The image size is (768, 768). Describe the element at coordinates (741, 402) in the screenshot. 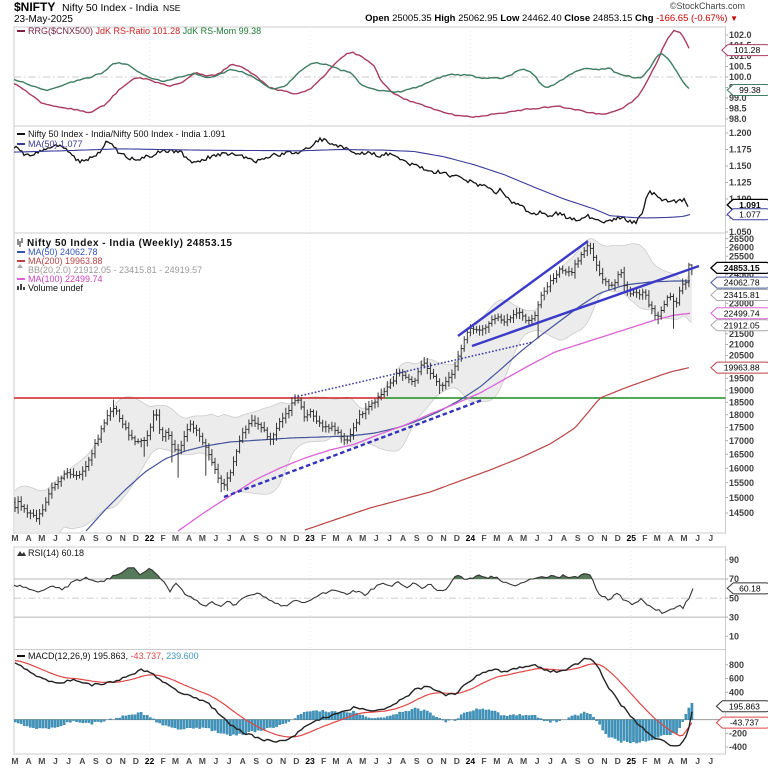

I see `svg-text: 18500` at that location.